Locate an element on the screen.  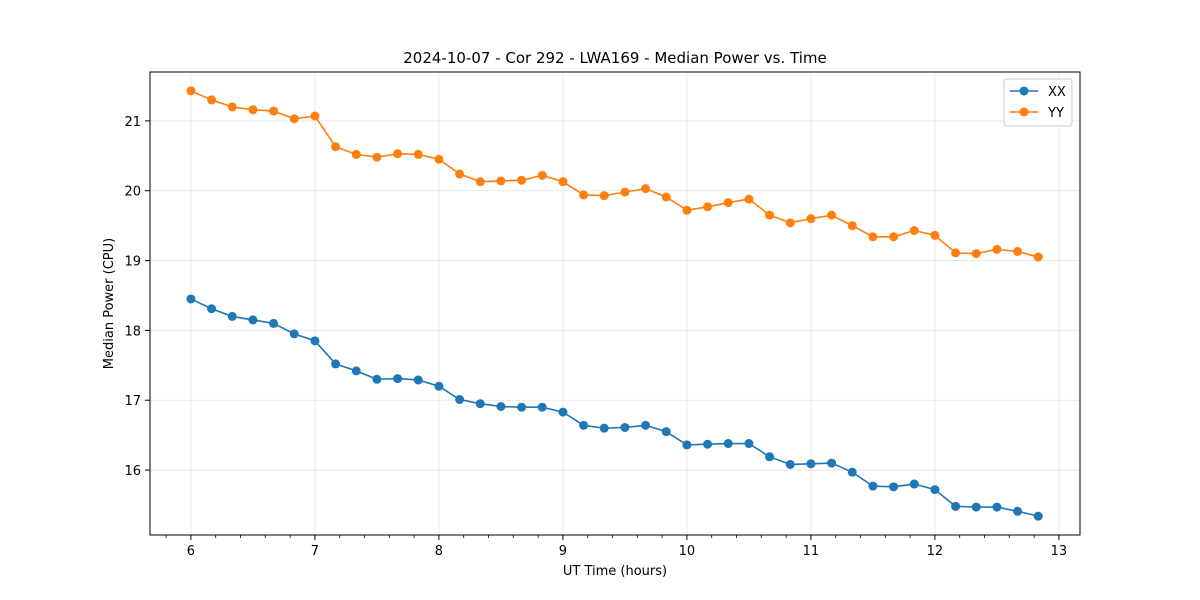
x-tick-label: 8 is located at coordinates (439, 551).